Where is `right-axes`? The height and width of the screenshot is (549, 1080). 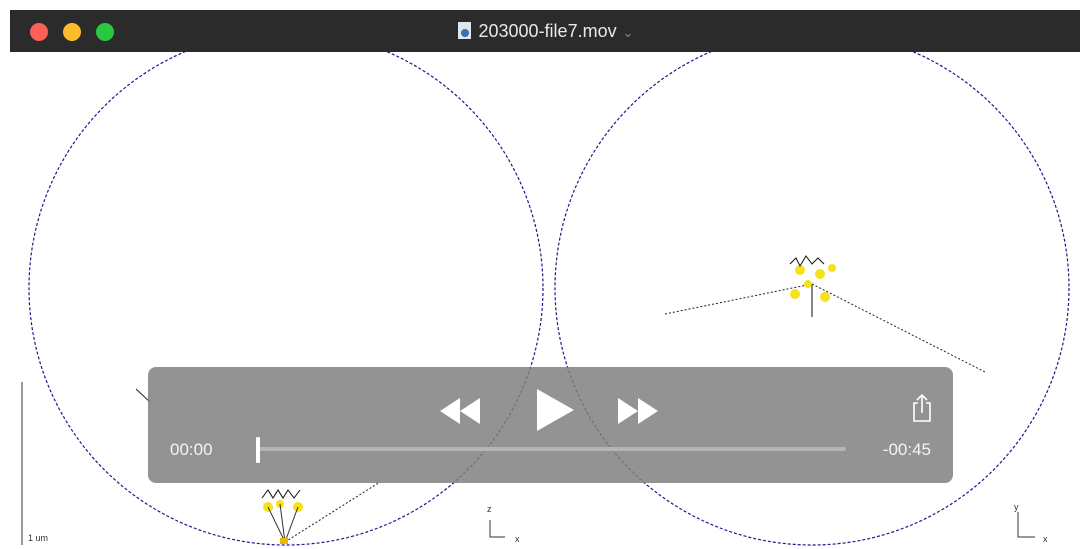
right-axes is located at coordinates (1026, 525).